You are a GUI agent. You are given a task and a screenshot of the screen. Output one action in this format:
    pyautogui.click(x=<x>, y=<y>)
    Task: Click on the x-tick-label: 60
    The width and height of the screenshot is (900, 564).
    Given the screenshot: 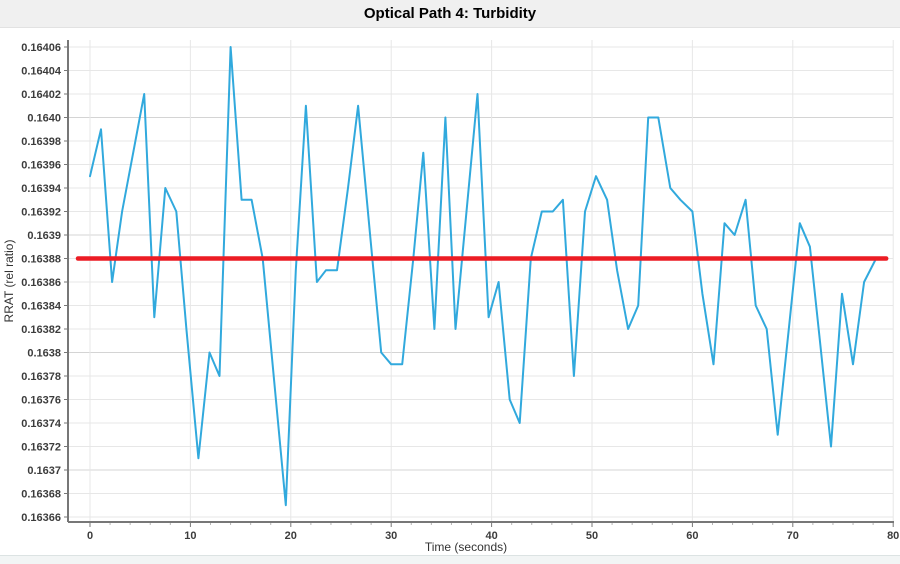 What is the action you would take?
    pyautogui.click(x=692, y=536)
    